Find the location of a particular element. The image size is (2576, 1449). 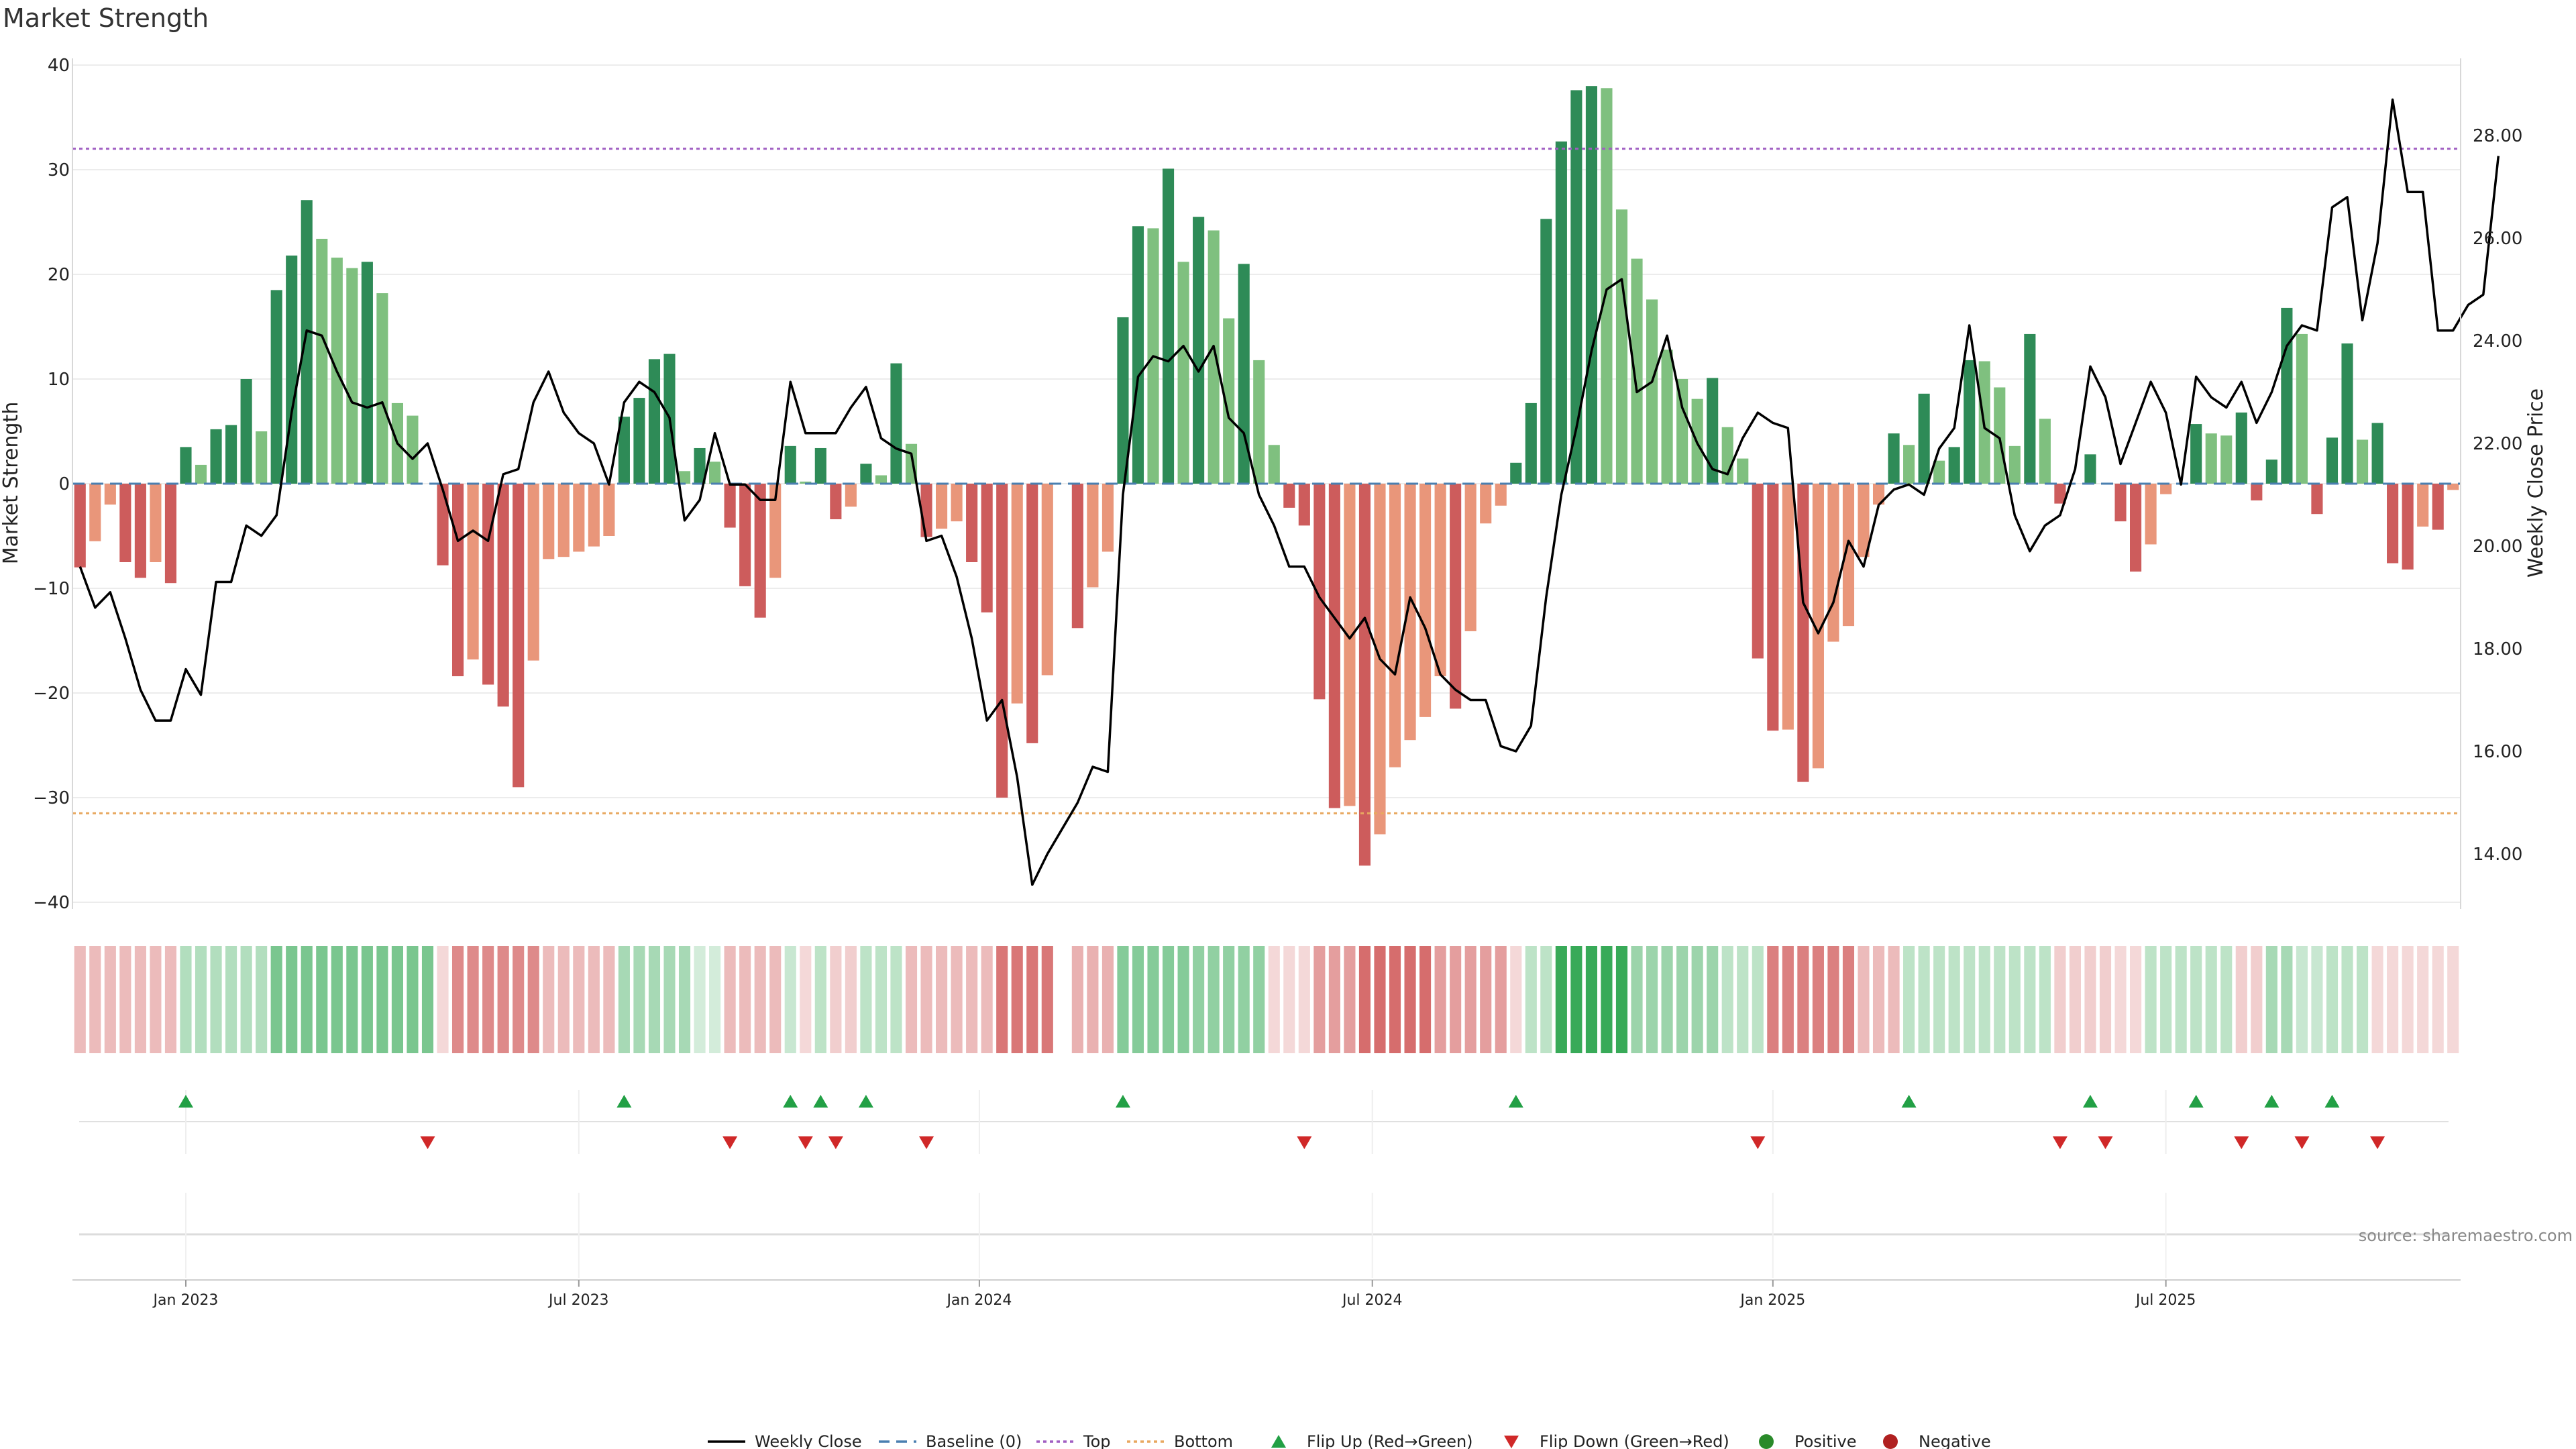

legend-item: Flip Down (Green→Red) is located at coordinates (1616, 1440).